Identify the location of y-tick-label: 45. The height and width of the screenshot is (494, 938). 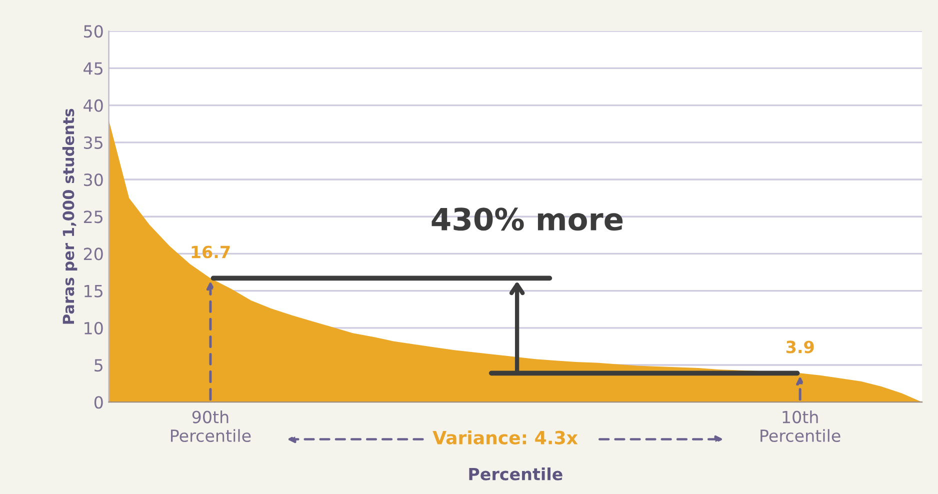
(93, 68).